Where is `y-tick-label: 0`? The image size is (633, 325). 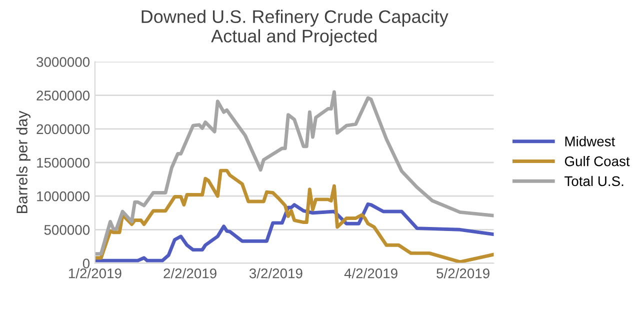 y-tick-label: 0 is located at coordinates (86, 263).